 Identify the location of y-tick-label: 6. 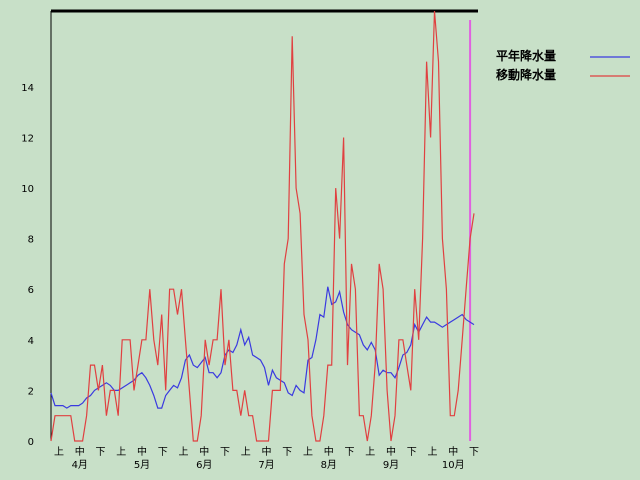
(31, 290).